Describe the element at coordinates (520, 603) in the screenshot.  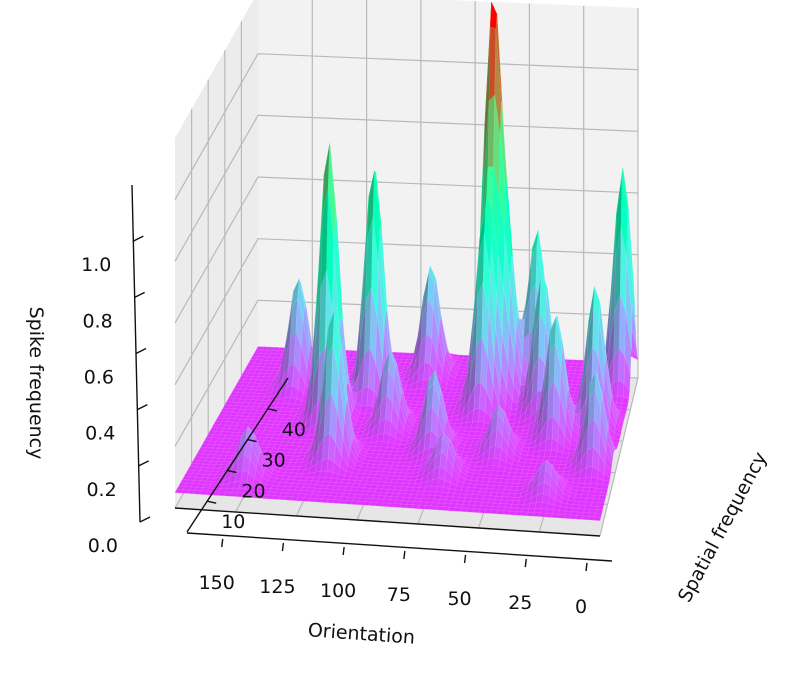
I see `x-tick-label: 25` at that location.